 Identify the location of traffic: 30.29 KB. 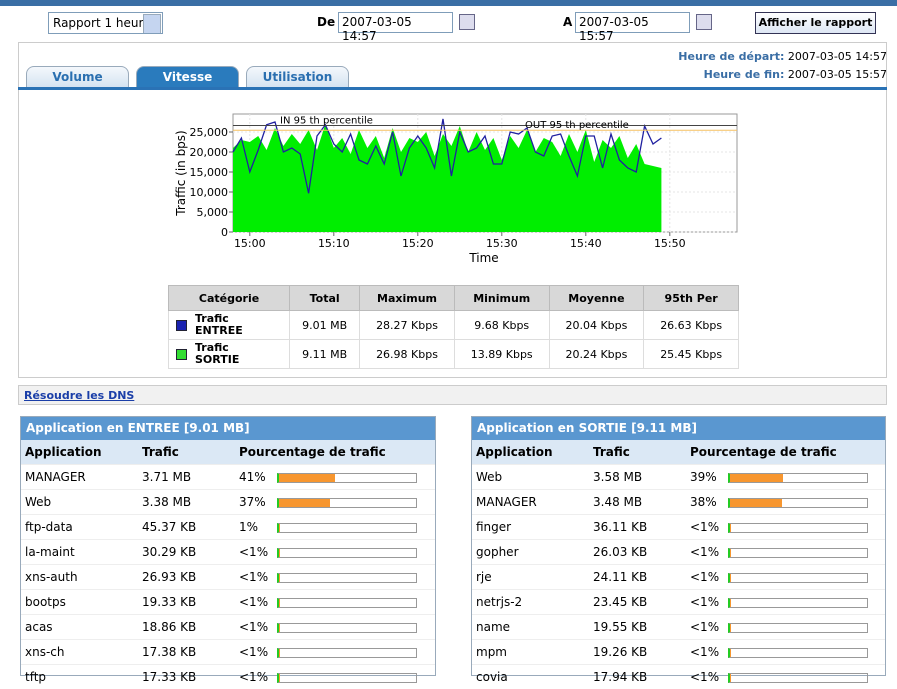
(186, 552).